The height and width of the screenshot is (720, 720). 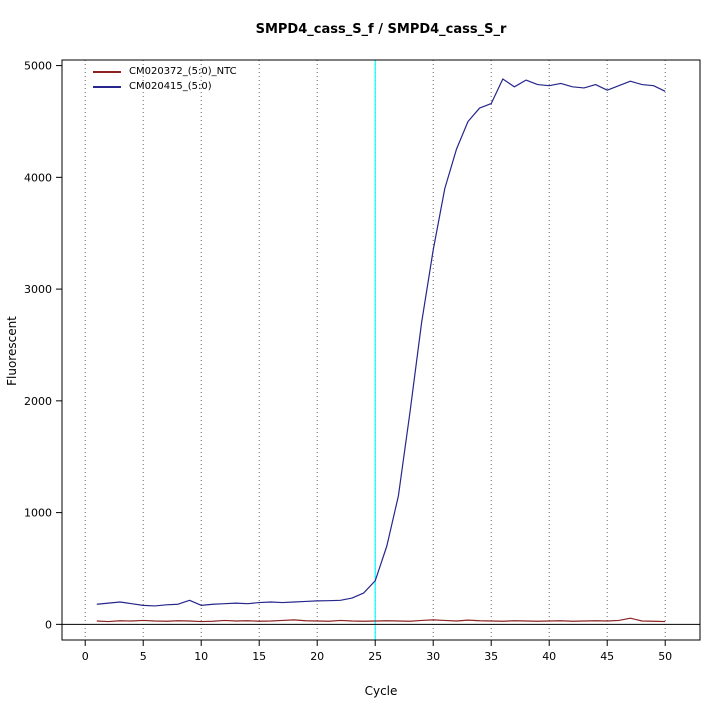 I want to click on legend-item: CM020415_(5:0), so click(x=165, y=86).